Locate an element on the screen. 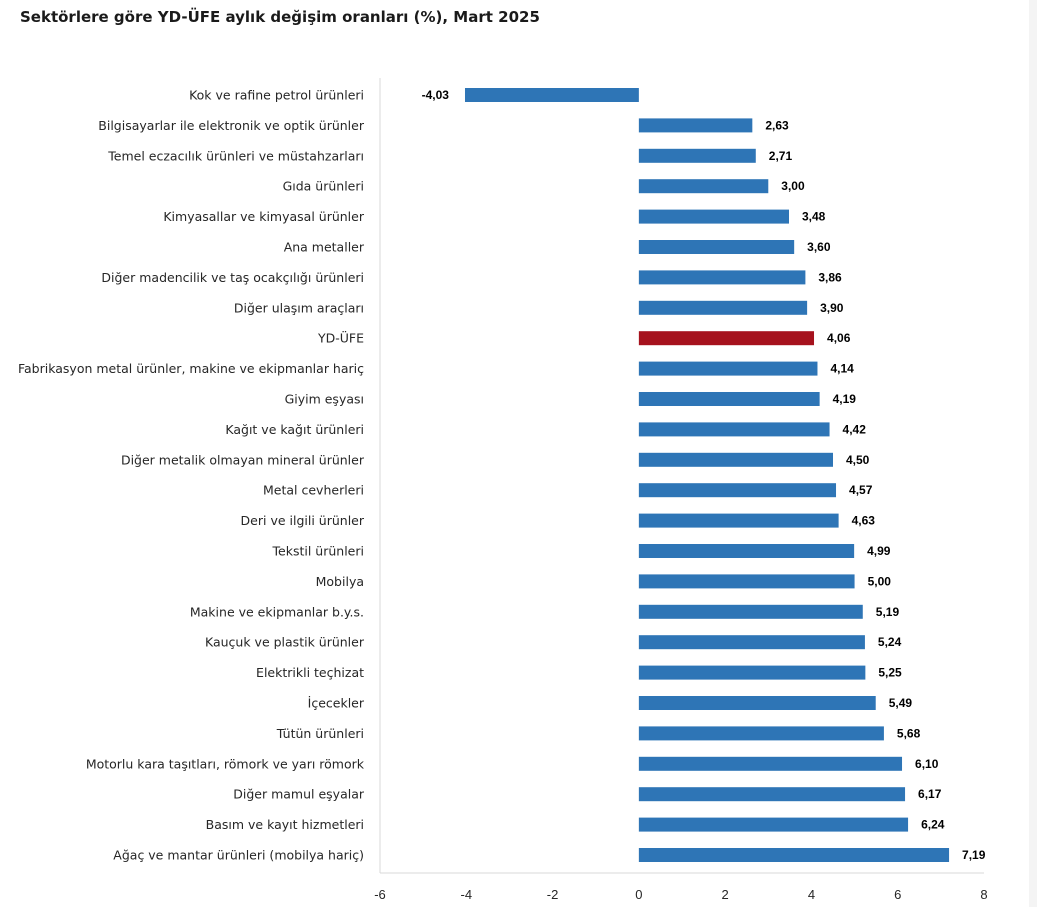  value-label: 5,00 is located at coordinates (880, 581).